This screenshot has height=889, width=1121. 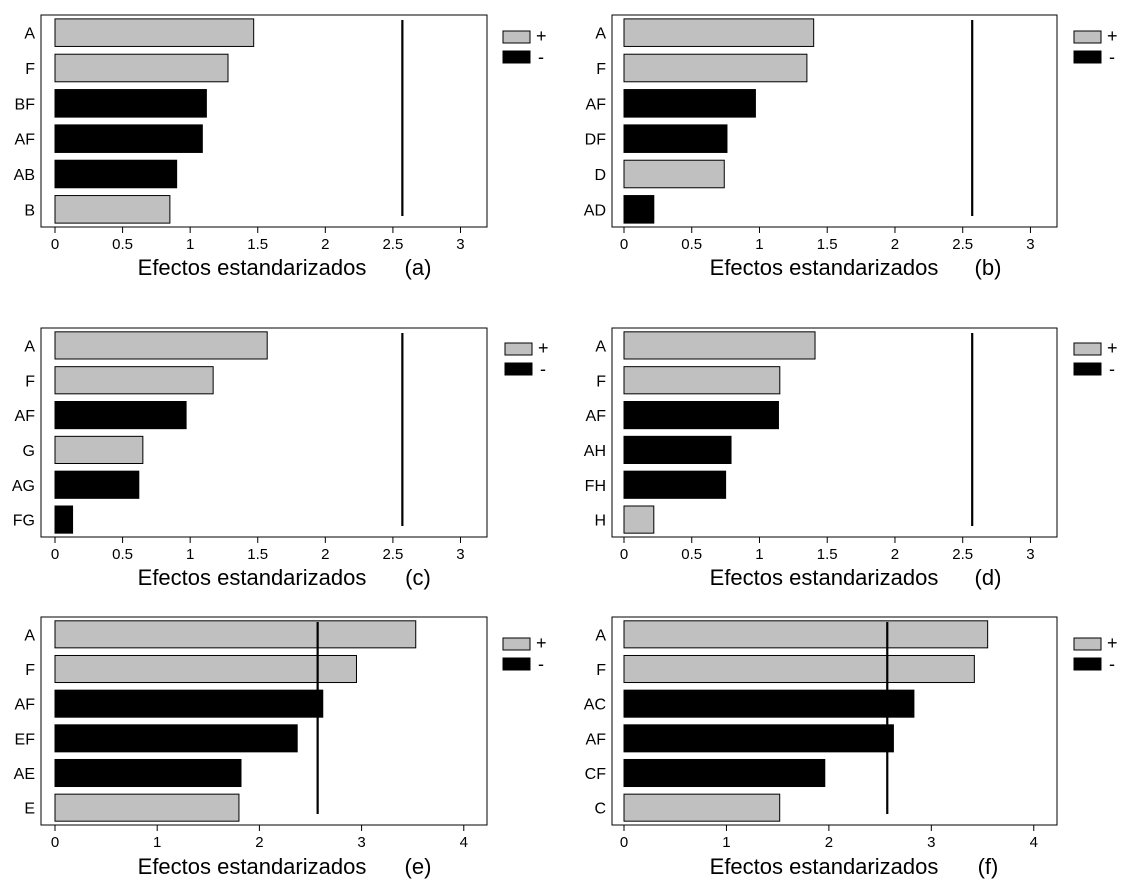 I want to click on category-label: H, so click(x=600, y=521).